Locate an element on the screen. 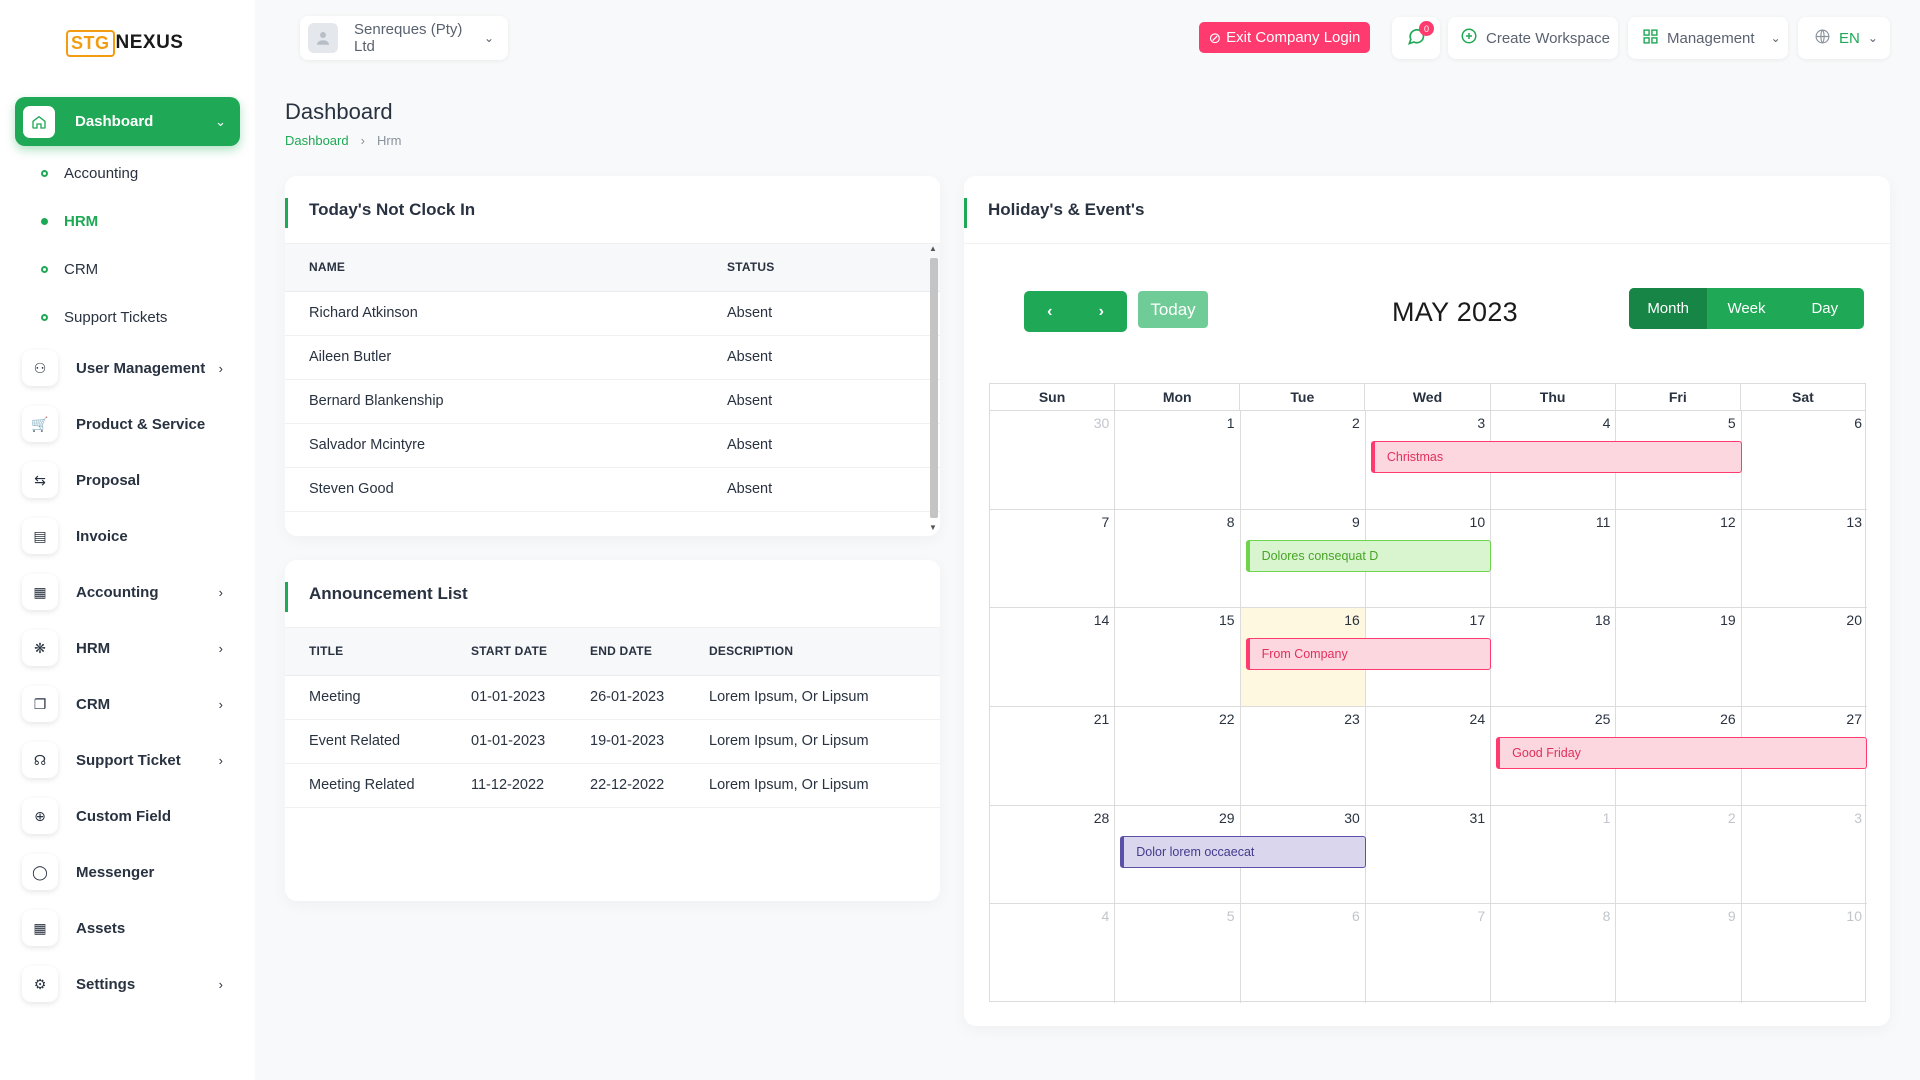 This screenshot has width=1920, height=1080. sidebar-item-messenger: ◯ Messenger is located at coordinates (127, 872).